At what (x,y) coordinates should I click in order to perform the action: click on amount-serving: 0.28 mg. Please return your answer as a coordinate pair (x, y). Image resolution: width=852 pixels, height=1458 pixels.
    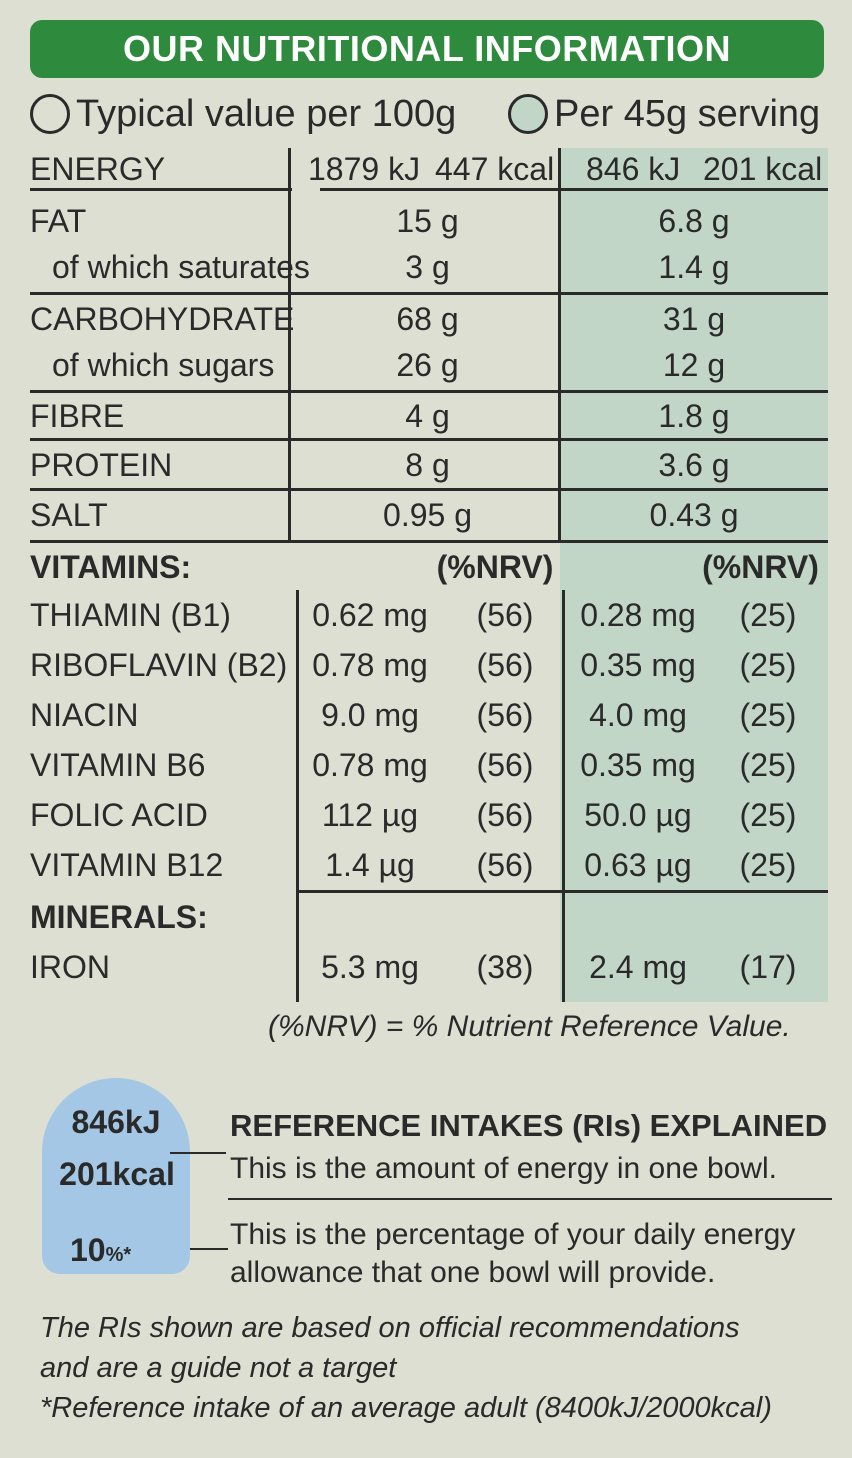
    Looking at the image, I should click on (638, 614).